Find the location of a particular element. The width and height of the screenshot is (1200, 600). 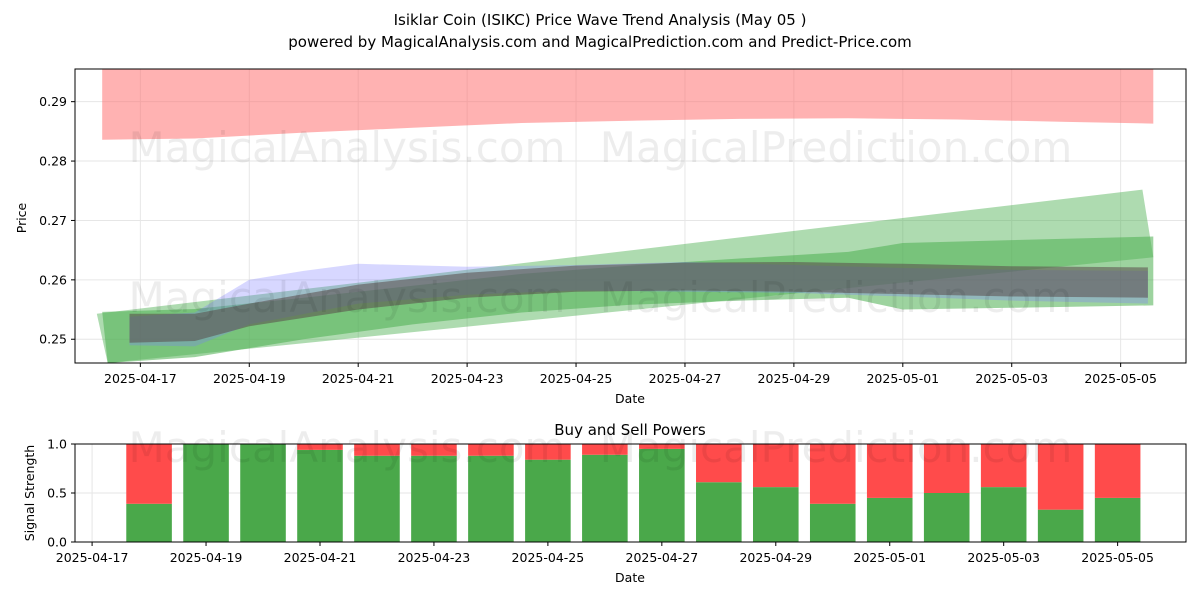

signal-y-ticks: 0.0 0.5 1.0 is located at coordinates (61, 493).